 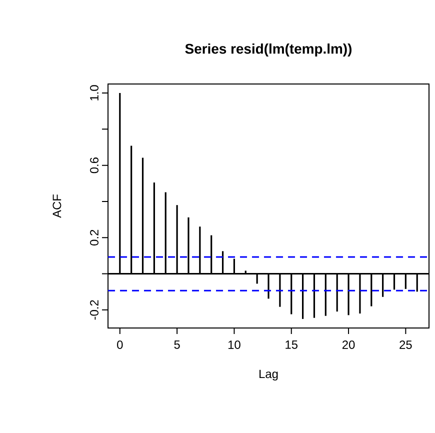 What do you see at coordinates (269, 375) in the screenshot?
I see `x-axis-title: Lag` at bounding box center [269, 375].